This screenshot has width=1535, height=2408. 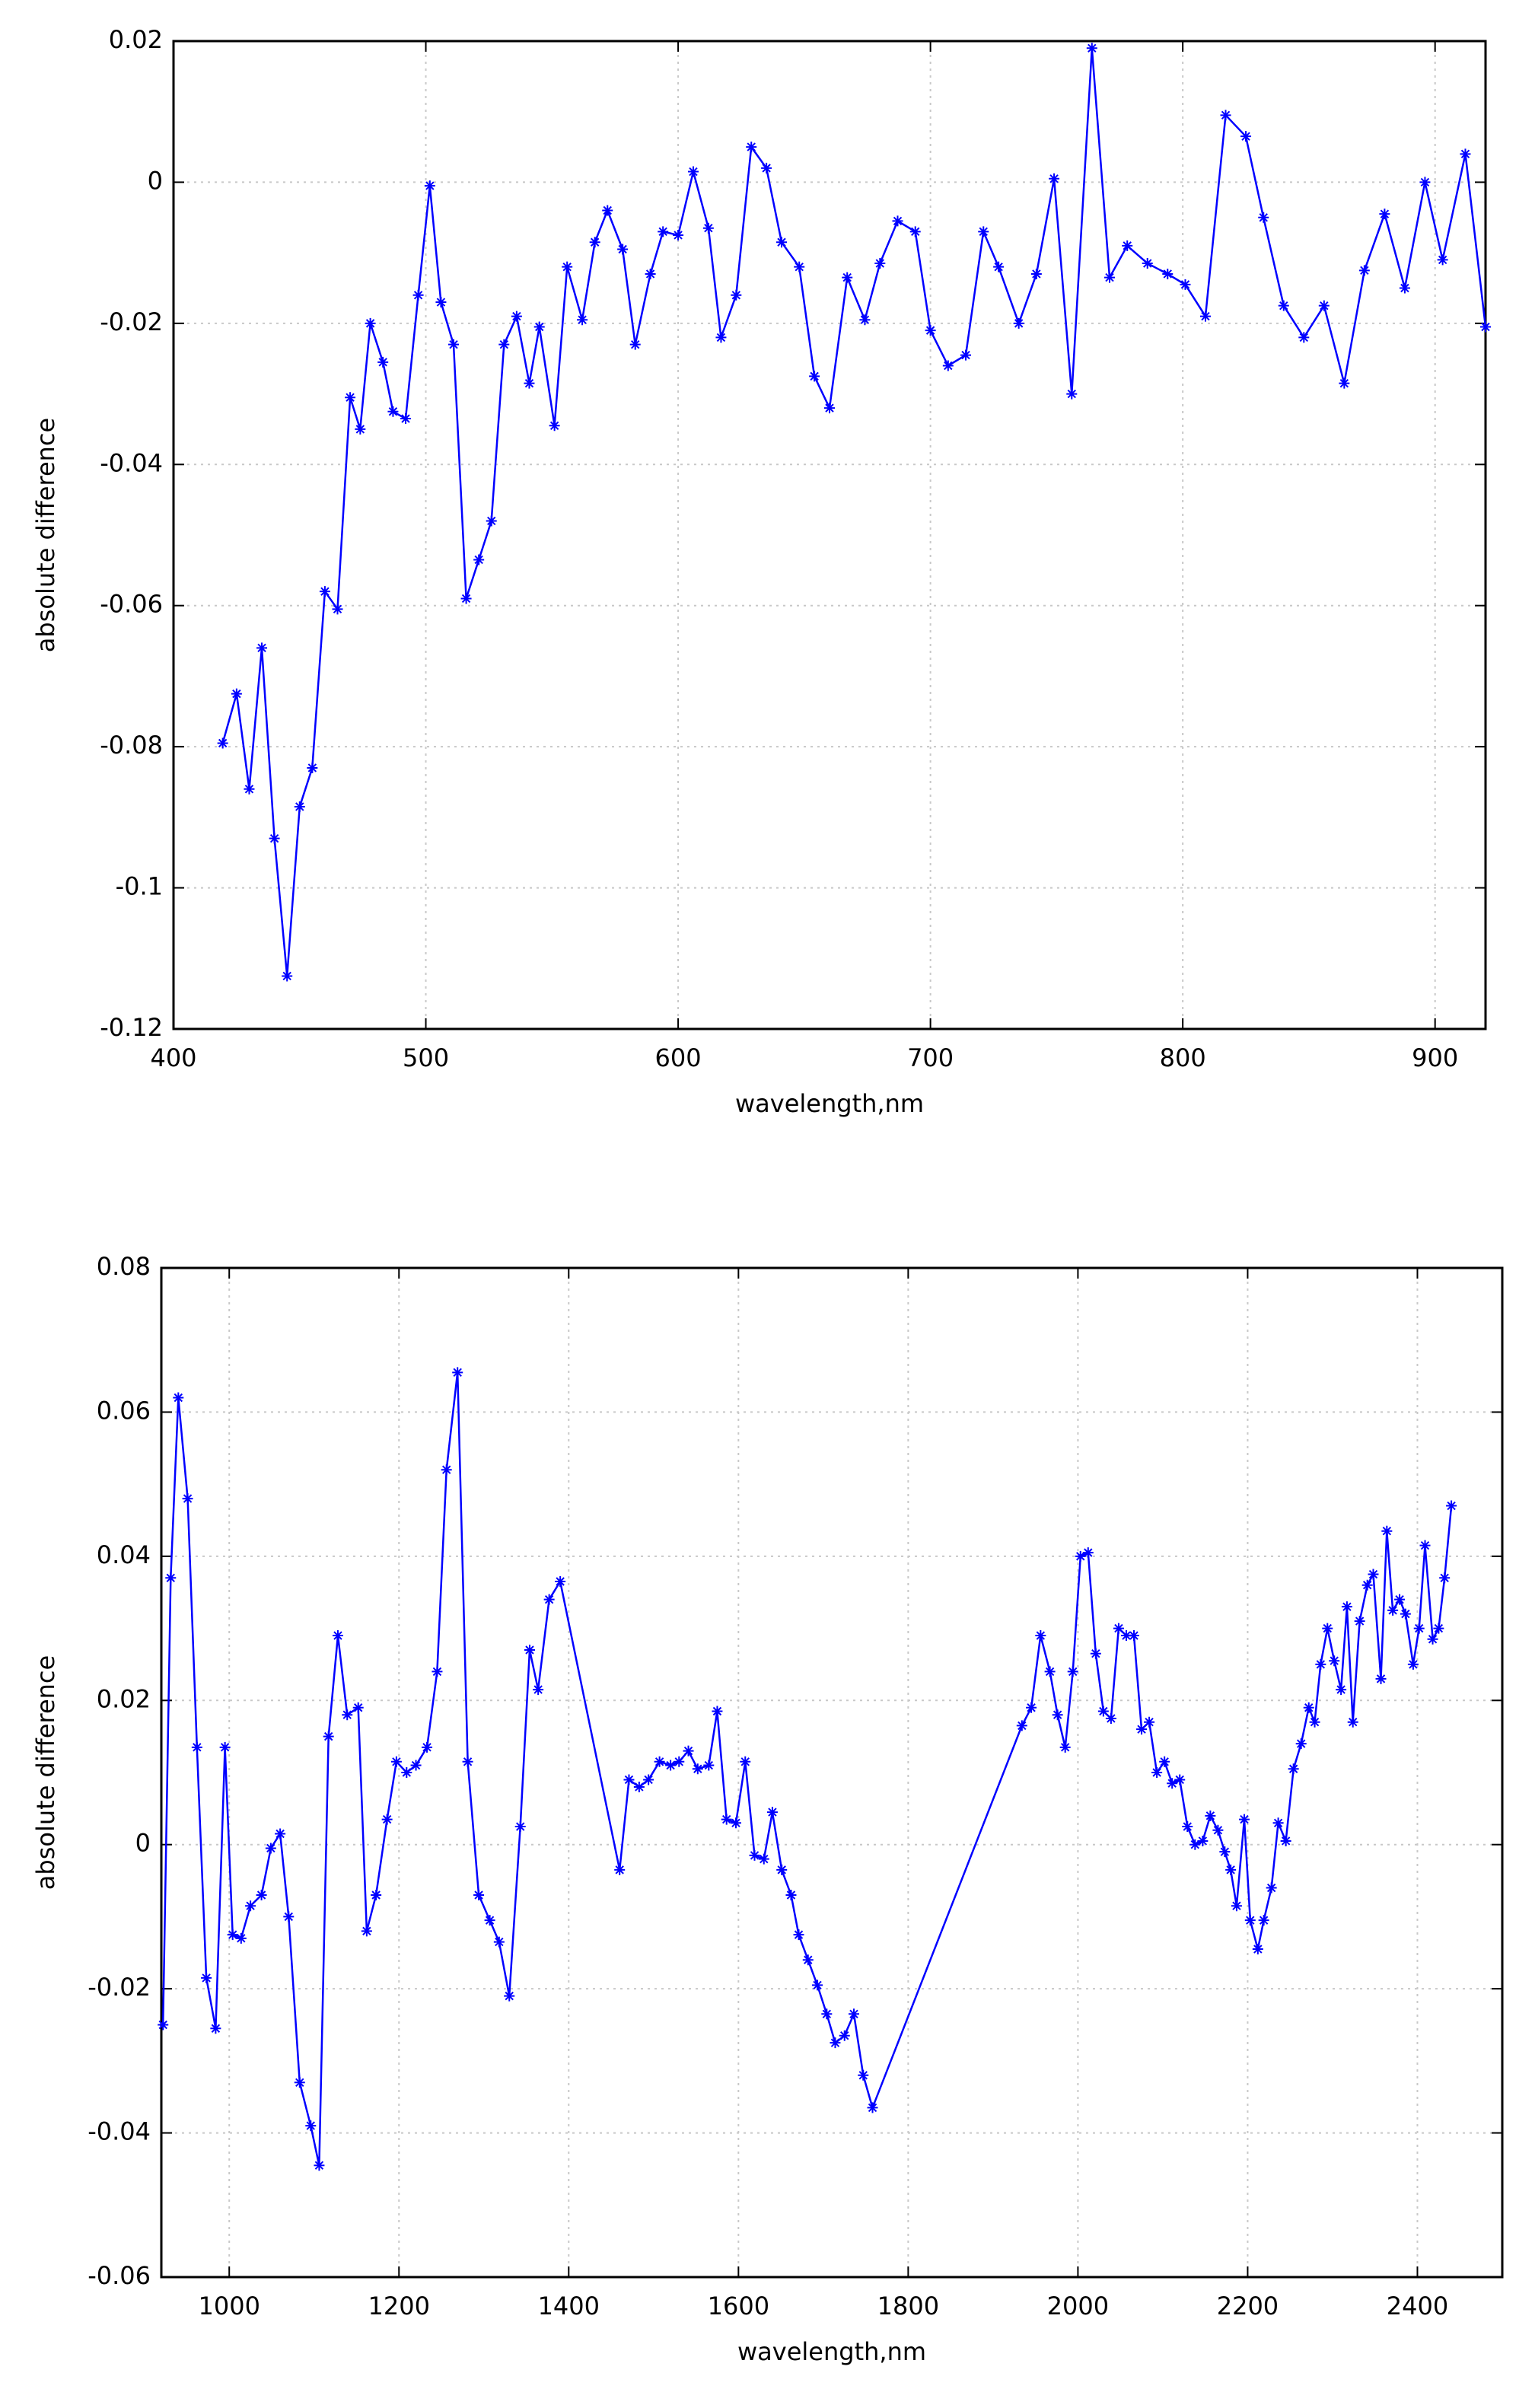 I want to click on y-tick-label: 0.04, so click(x=124, y=1554).